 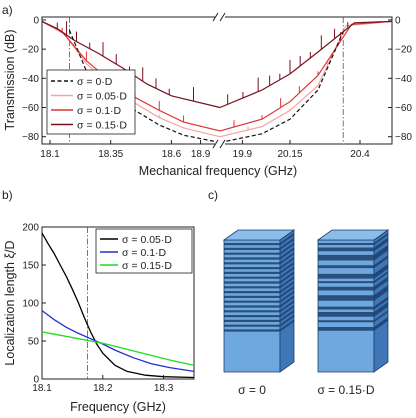 I want to click on panel-b-label: b), so click(x=7, y=195).